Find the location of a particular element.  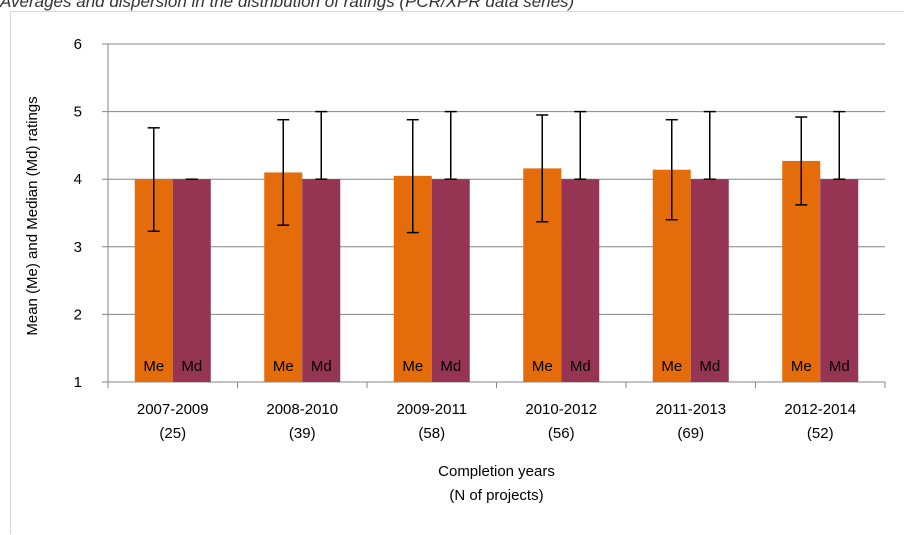

x-category-label: (69) is located at coordinates (690, 433).